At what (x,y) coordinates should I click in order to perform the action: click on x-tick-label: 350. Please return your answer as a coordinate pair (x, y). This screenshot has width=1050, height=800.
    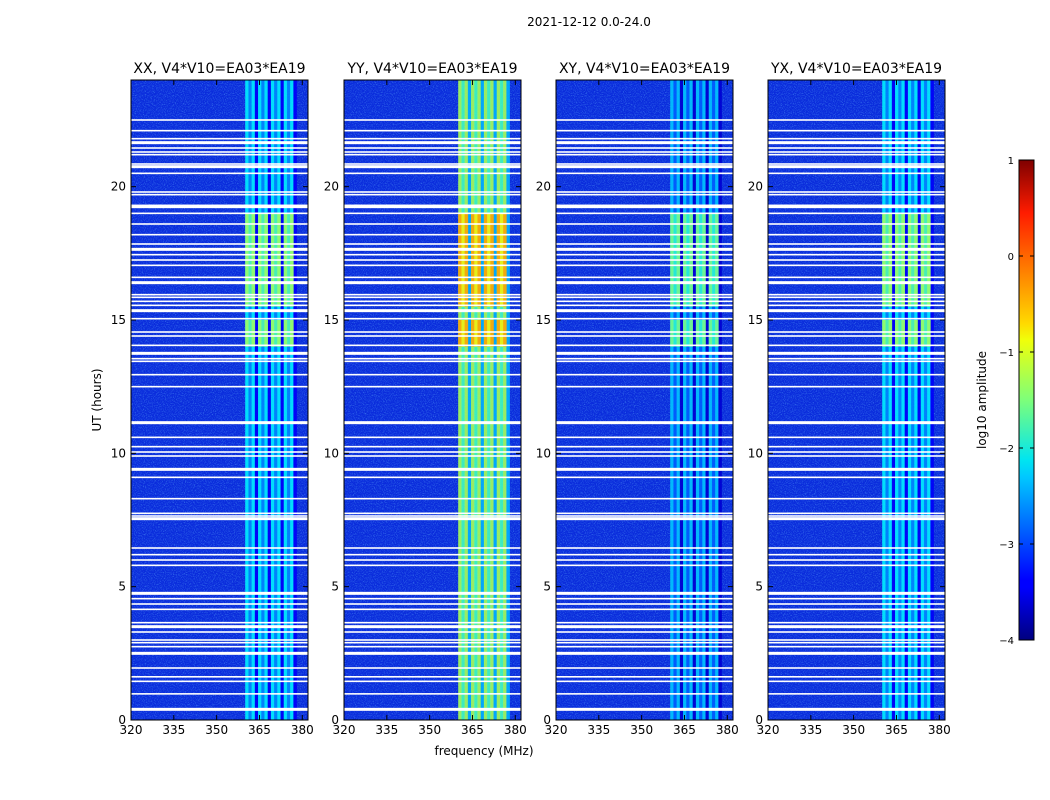
    Looking at the image, I should click on (429, 730).